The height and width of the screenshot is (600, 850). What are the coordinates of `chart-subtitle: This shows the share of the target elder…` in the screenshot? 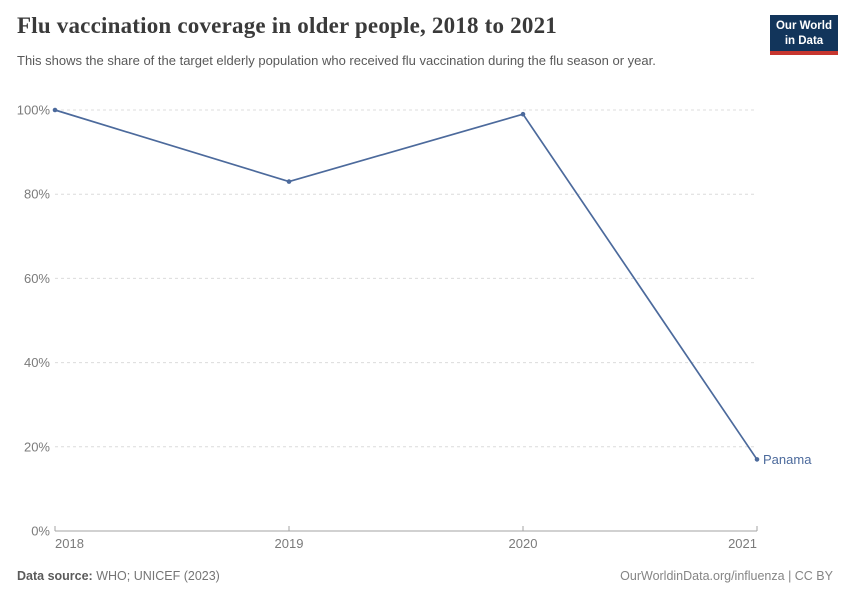 It's located at (336, 60).